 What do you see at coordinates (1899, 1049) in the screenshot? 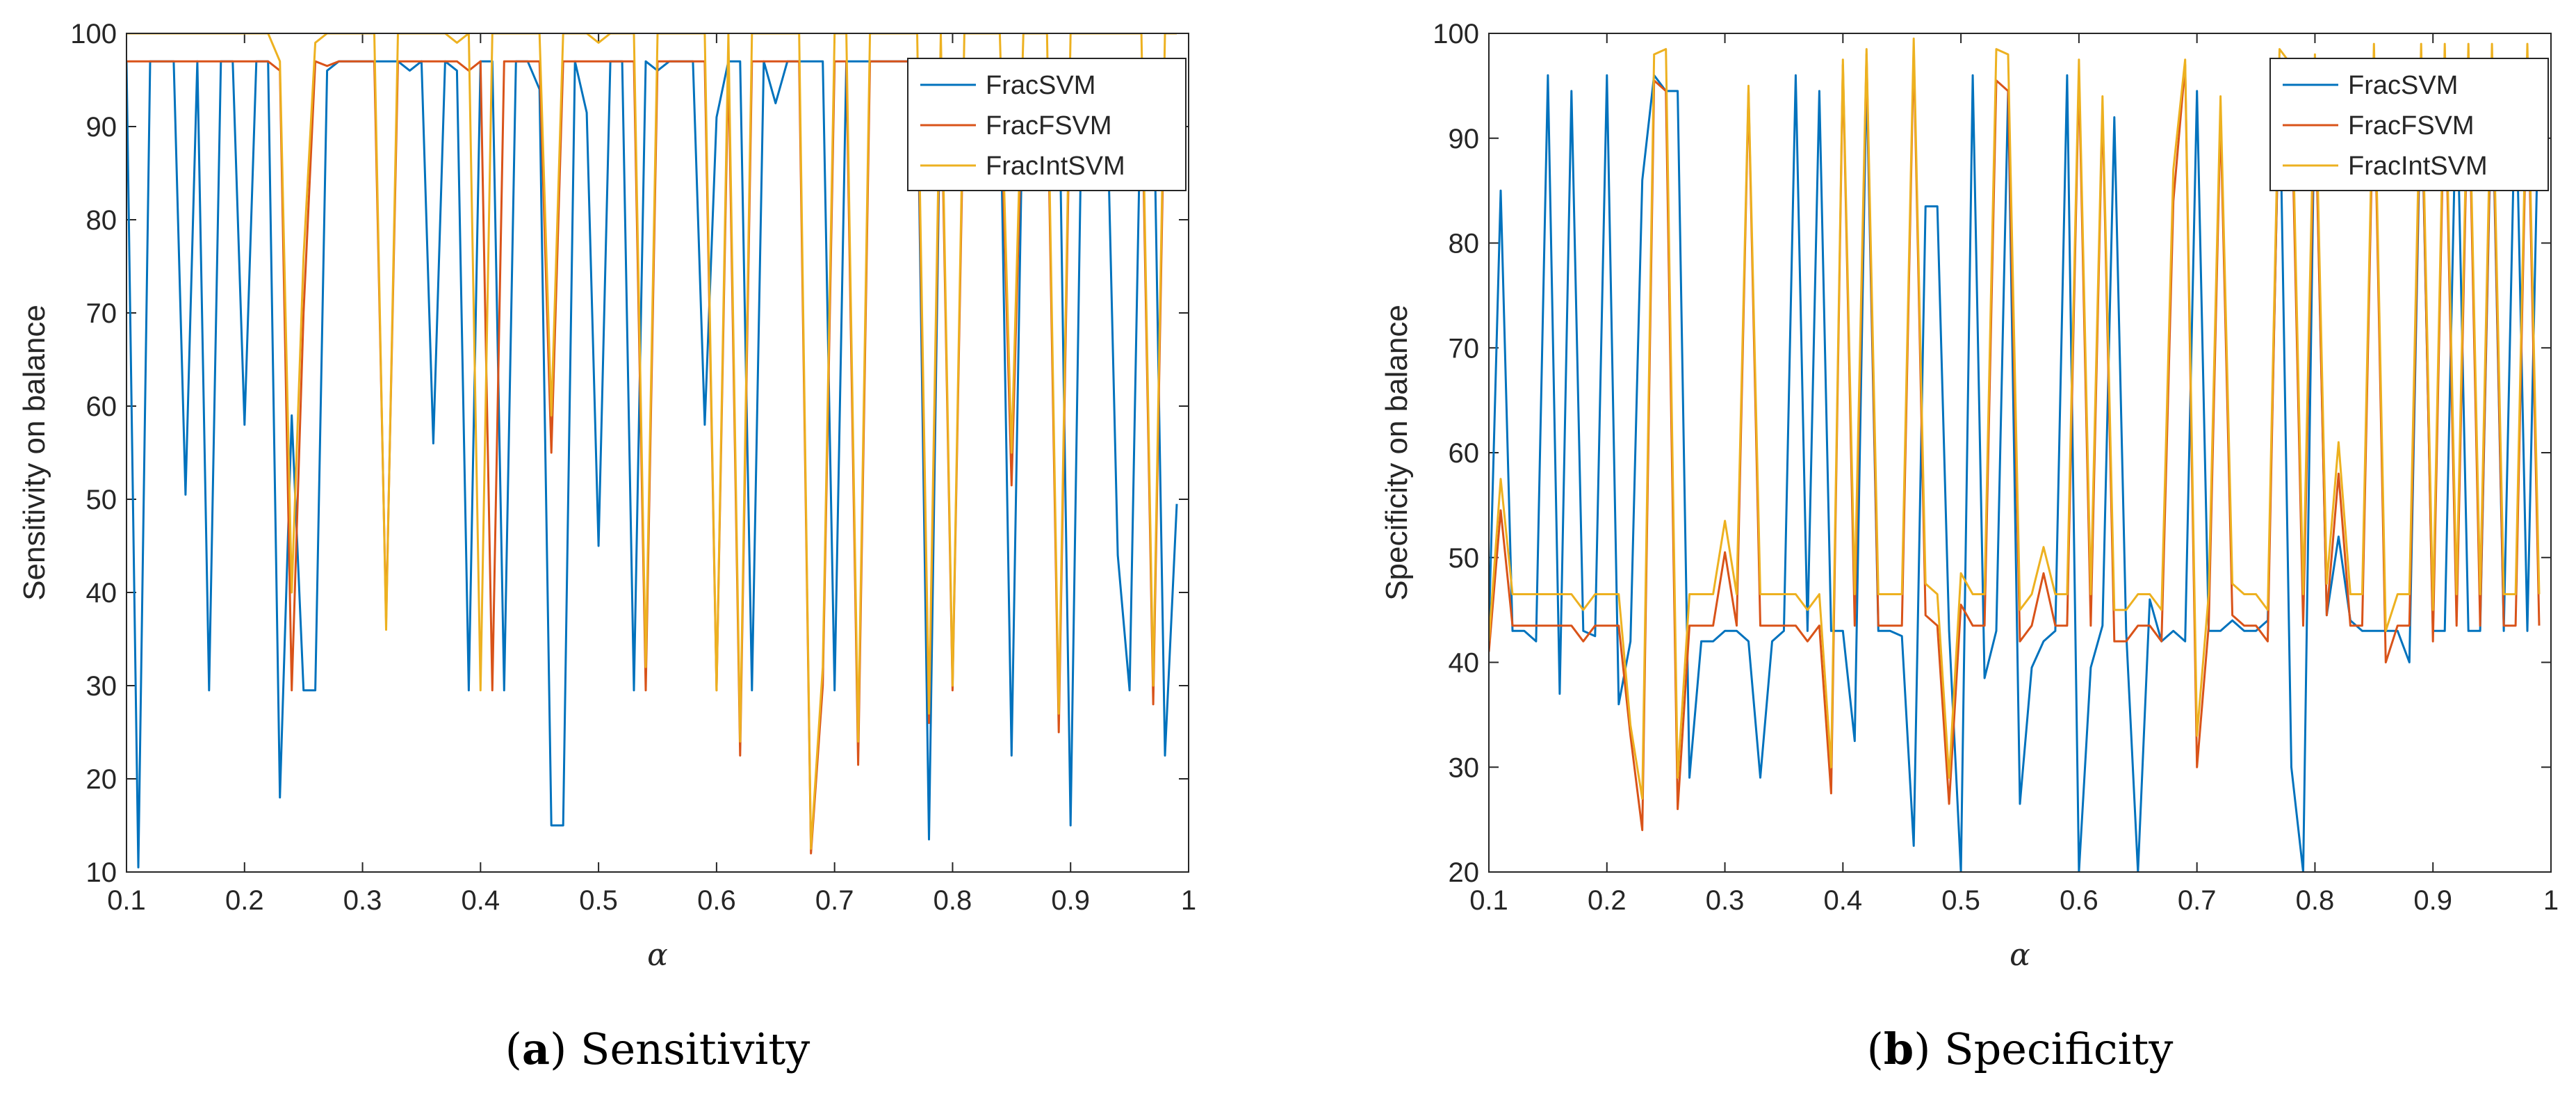
I see `caption-letter: b` at bounding box center [1899, 1049].